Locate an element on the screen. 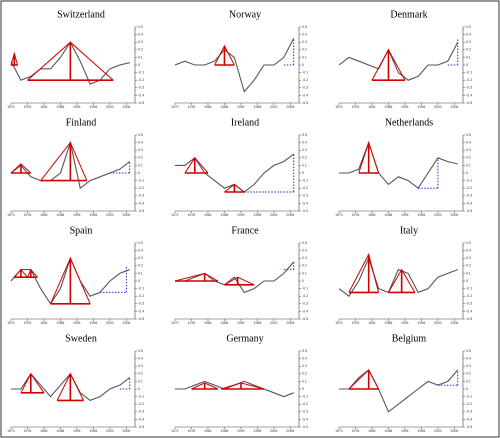  chart-title: Ireland is located at coordinates (245, 122).